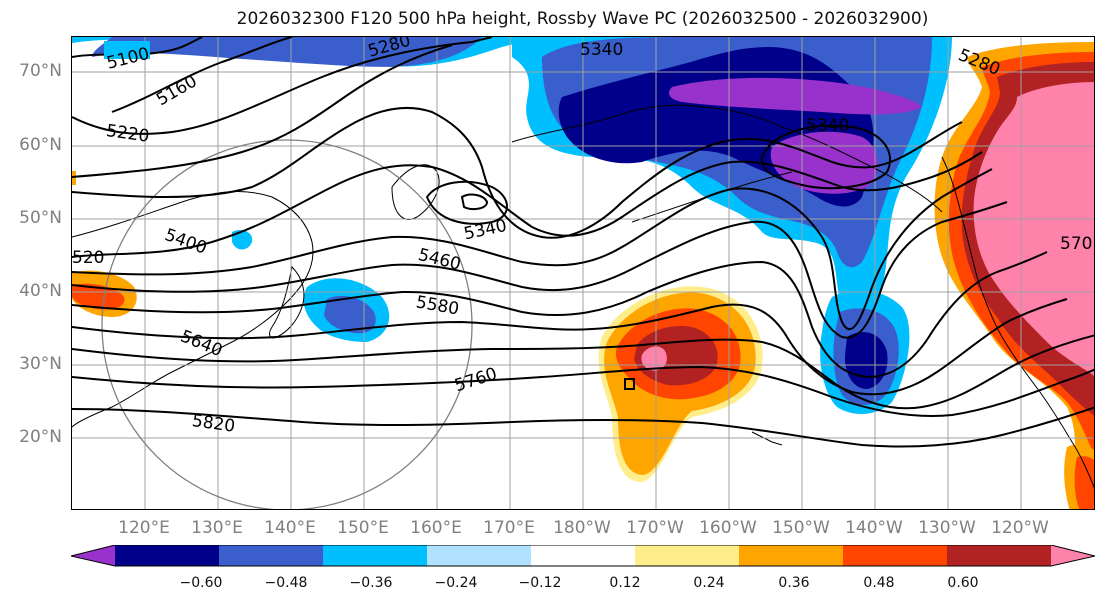 The width and height of the screenshot is (1105, 604). What do you see at coordinates (98, 296) in the screenshot?
I see `anomaly-redorange-far-west` at bounding box center [98, 296].